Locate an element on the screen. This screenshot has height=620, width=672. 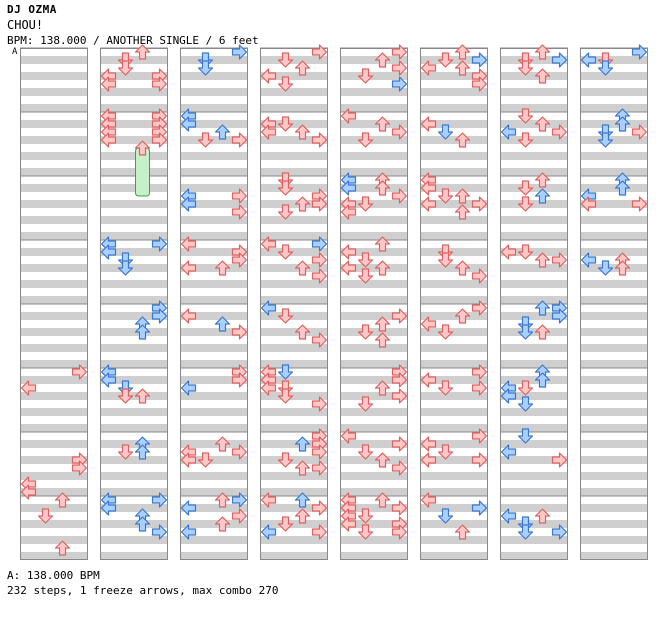
song-title: CHOU! is located at coordinates (25, 25).